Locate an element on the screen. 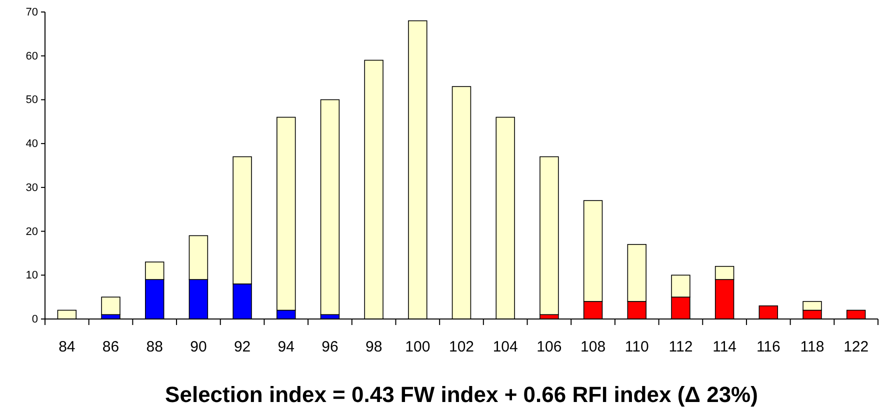 The height and width of the screenshot is (411, 885). y-tick-label: 10 is located at coordinates (32, 276).